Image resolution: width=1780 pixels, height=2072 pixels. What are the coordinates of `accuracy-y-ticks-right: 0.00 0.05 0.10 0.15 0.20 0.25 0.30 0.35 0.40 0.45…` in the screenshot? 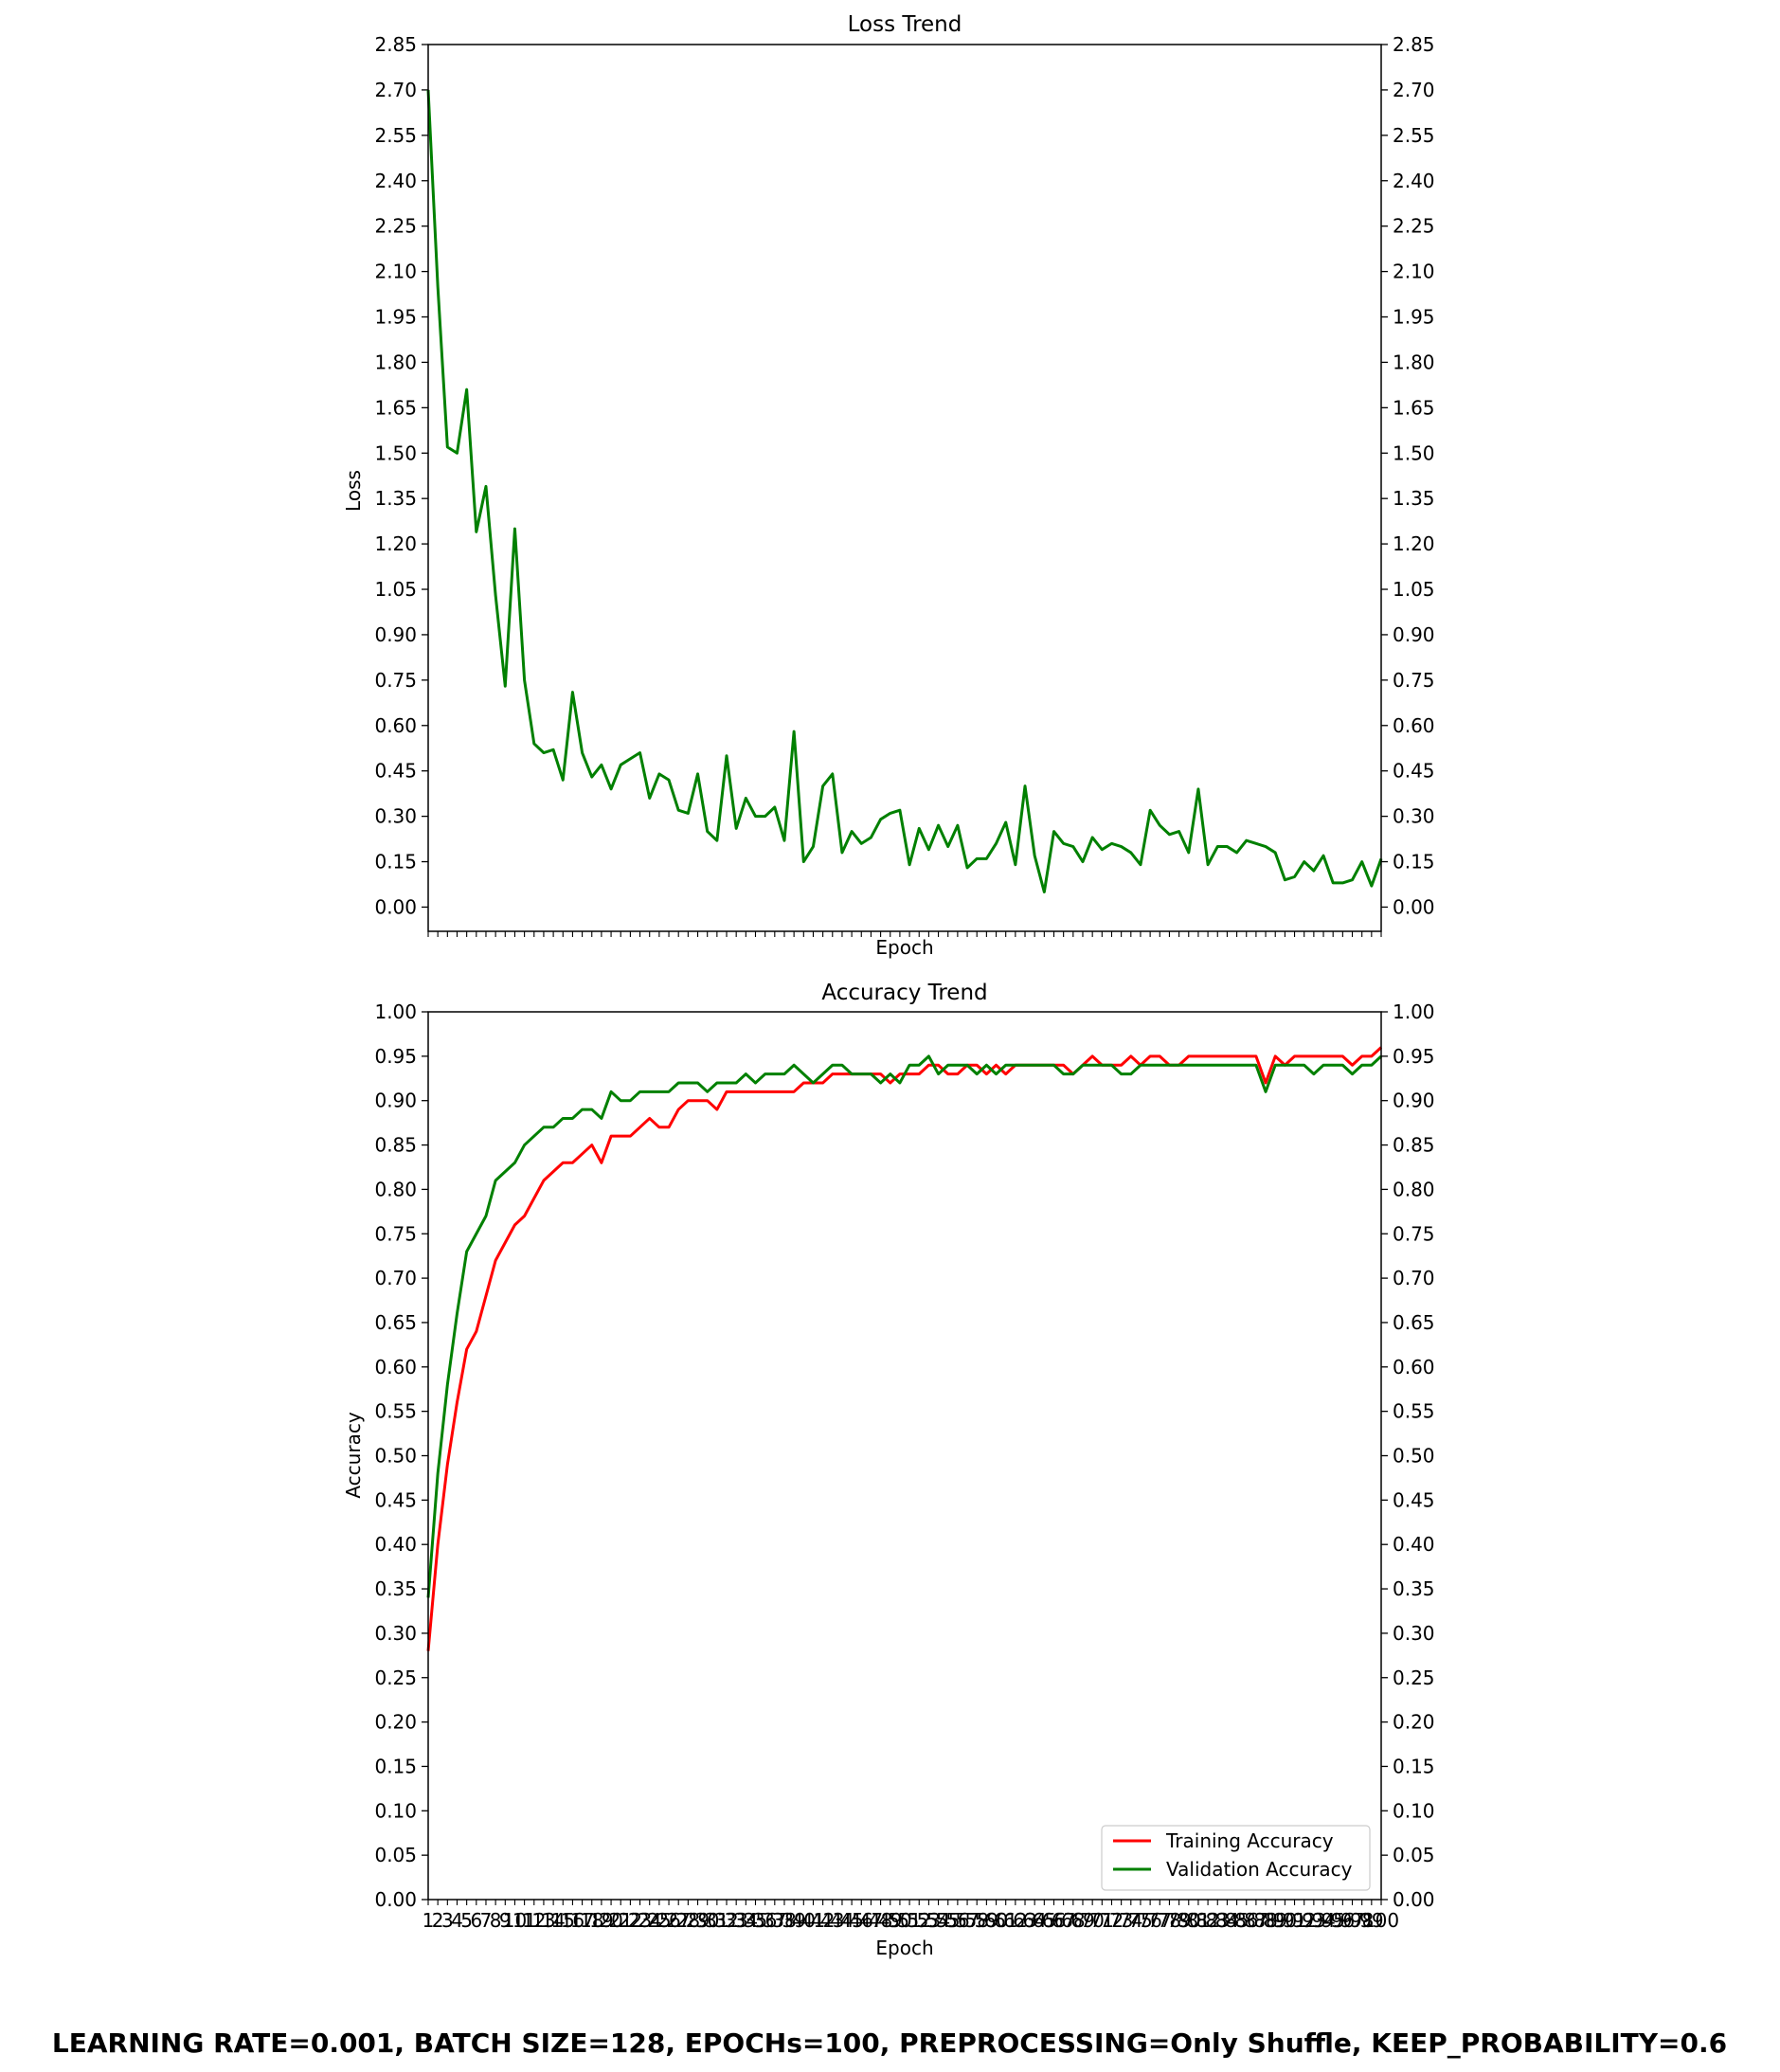 It's located at (1408, 1455).